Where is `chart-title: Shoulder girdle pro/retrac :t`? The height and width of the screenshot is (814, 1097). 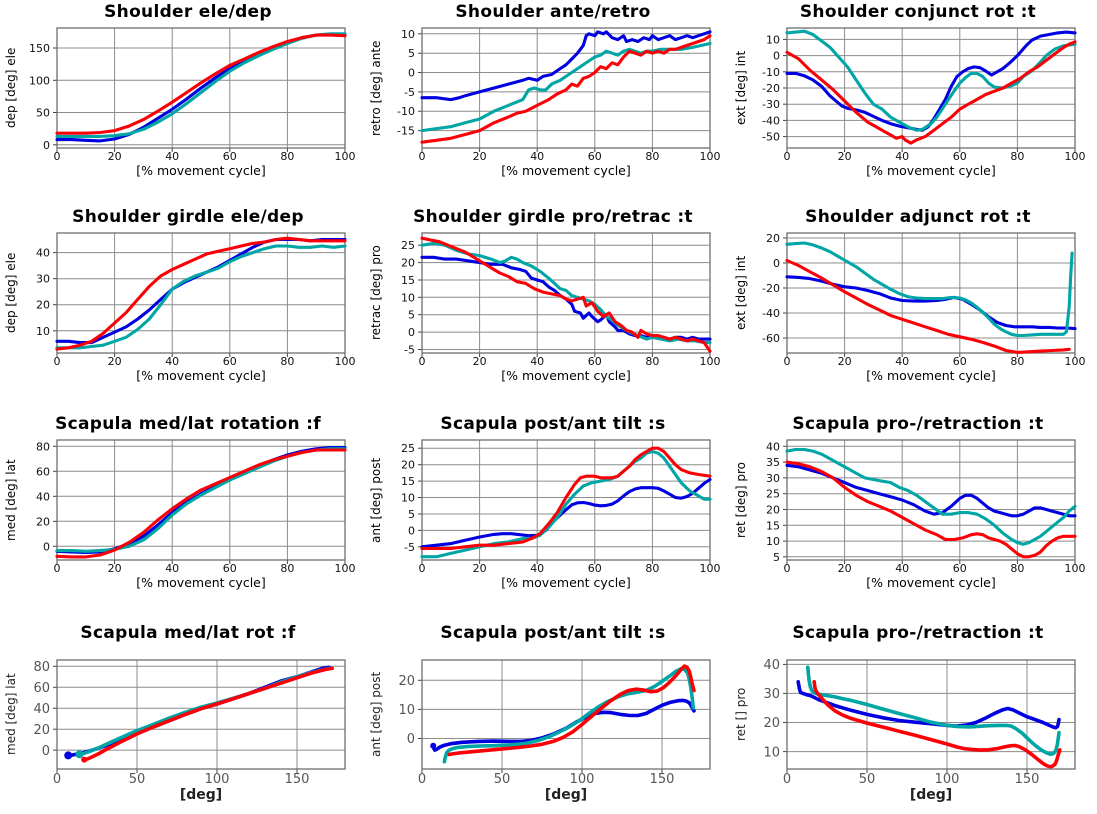 chart-title: Shoulder girdle pro/retrac :t is located at coordinates (553, 217).